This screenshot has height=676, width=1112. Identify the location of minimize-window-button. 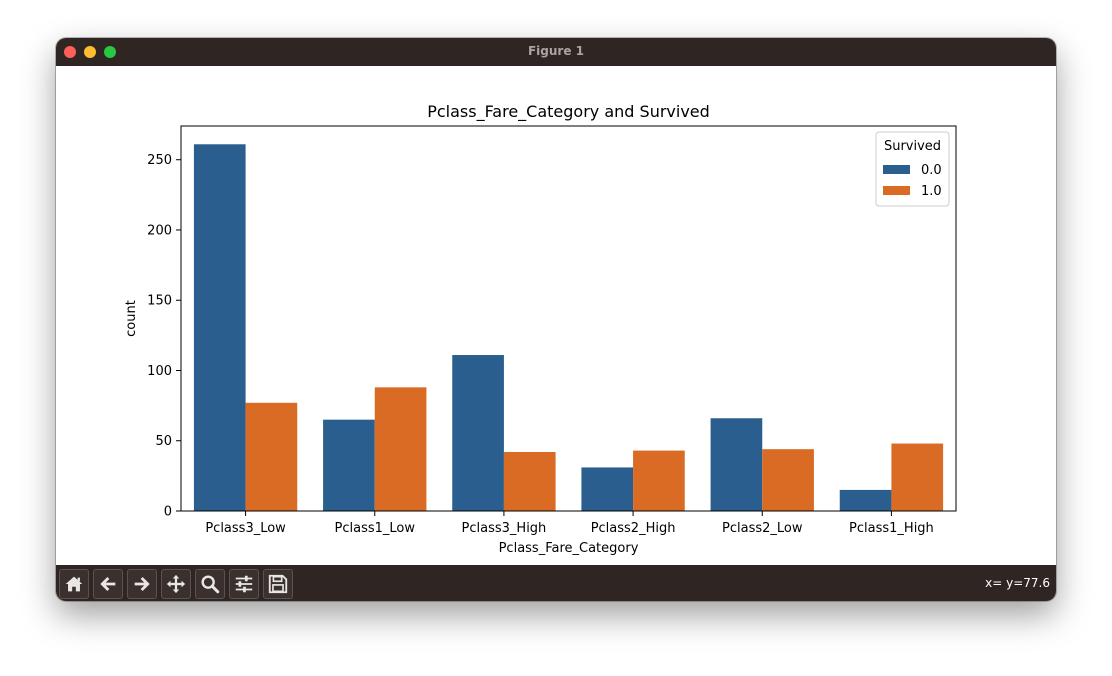
(90, 52).